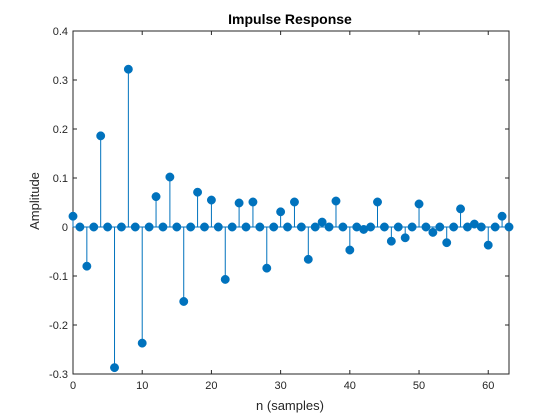 The image size is (560, 420). Describe the element at coordinates (290, 19) in the screenshot. I see `chart-title: Impulse Response` at that location.